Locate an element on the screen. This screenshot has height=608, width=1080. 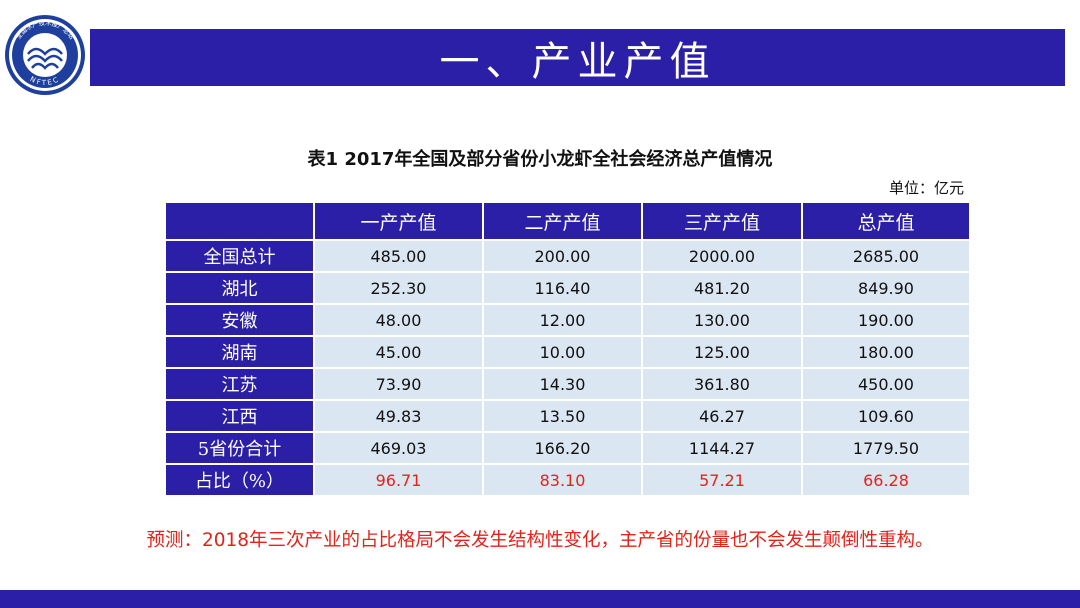
nftec-logo: 全国水产技术推广总站 NFTEC is located at coordinates (45, 55).